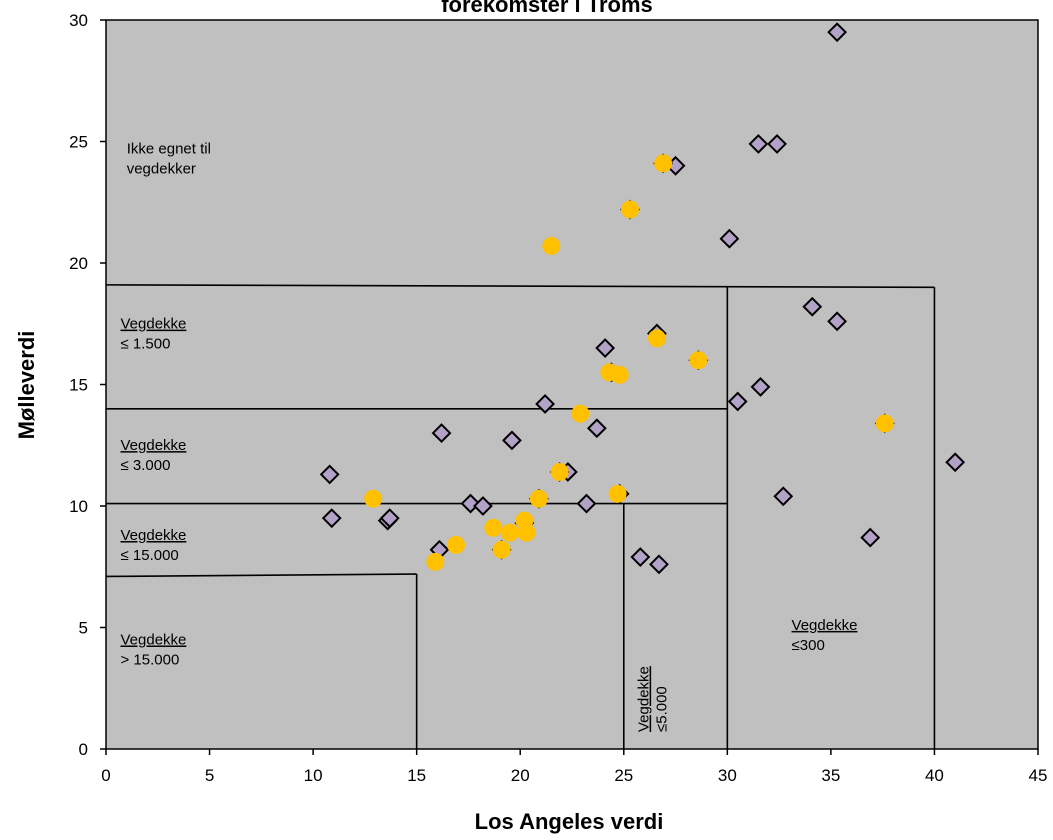 Image resolution: width=1053 pixels, height=840 pixels. I want to click on y-tick-label: 25, so click(78, 142).